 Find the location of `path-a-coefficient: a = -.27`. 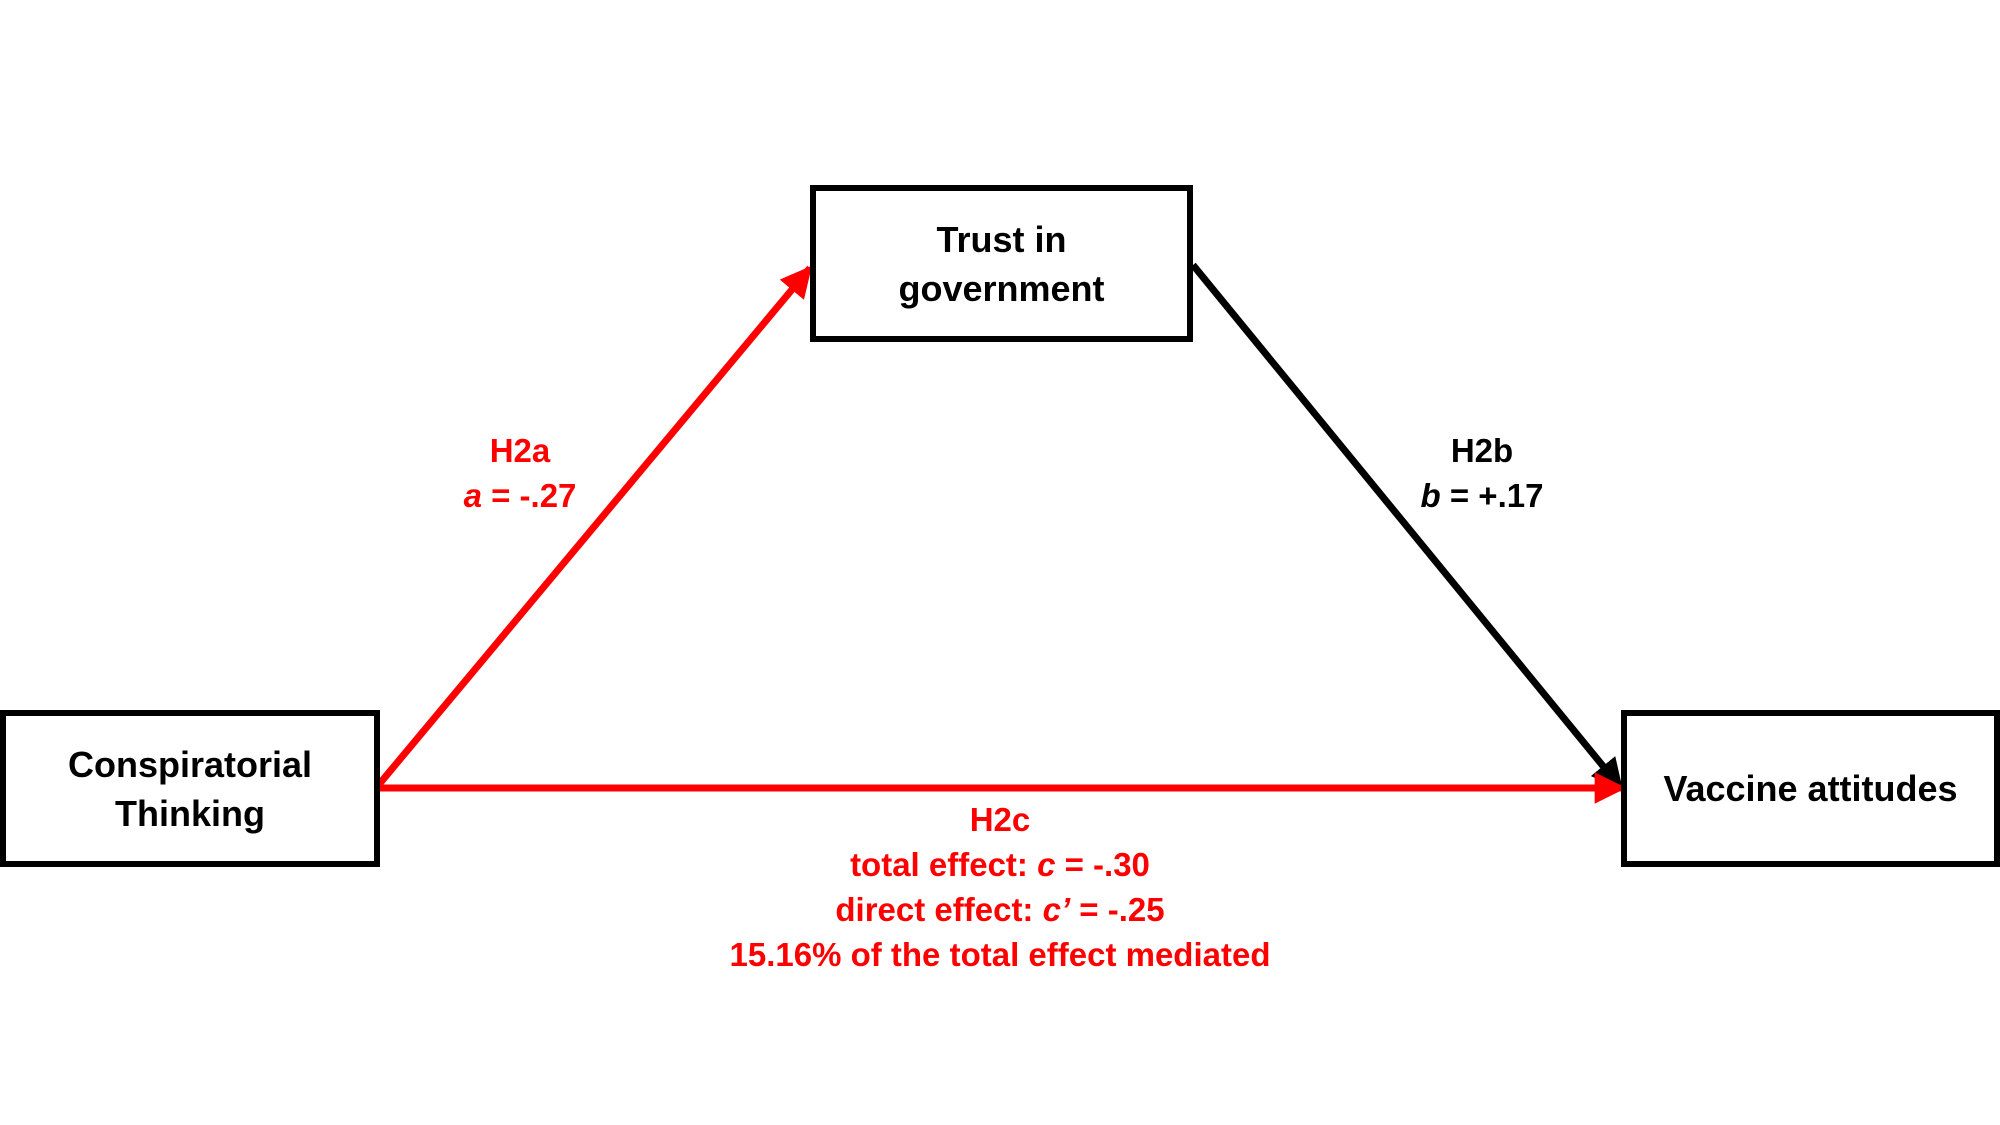

path-a-coefficient: a = -.27 is located at coordinates (520, 495).